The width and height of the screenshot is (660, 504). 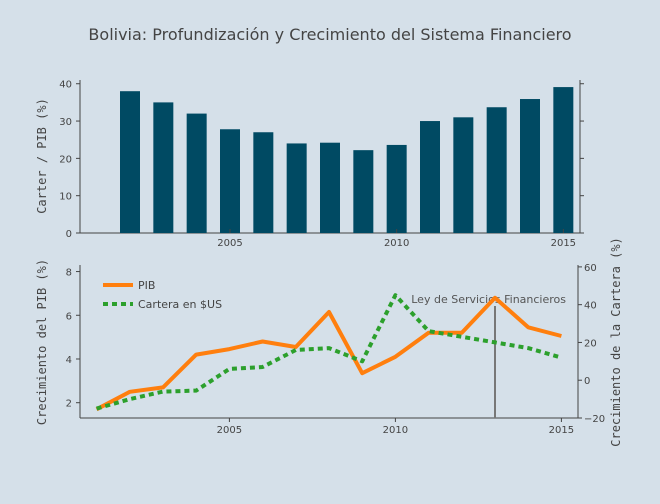 What do you see at coordinates (616, 342) in the screenshot?
I see `bottom-right-axis-label: Crecimiento de la Cartera (%)` at bounding box center [616, 342].